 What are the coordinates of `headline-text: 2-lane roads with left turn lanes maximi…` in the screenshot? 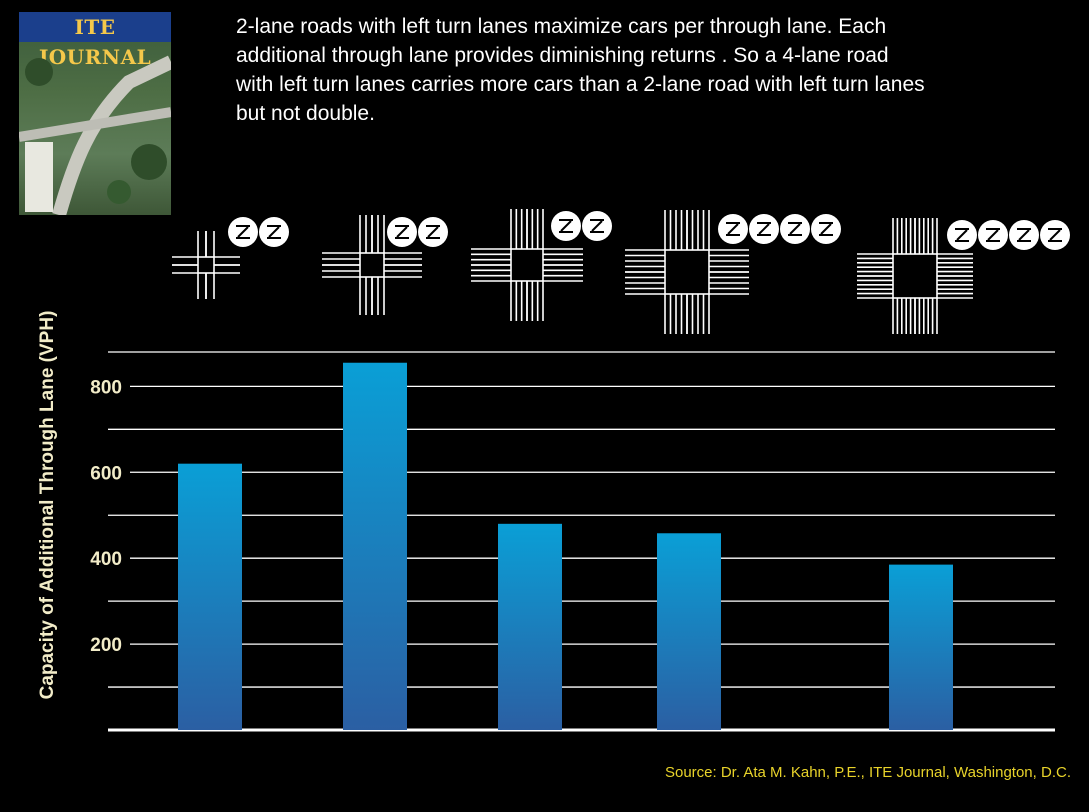 It's located at (580, 70).